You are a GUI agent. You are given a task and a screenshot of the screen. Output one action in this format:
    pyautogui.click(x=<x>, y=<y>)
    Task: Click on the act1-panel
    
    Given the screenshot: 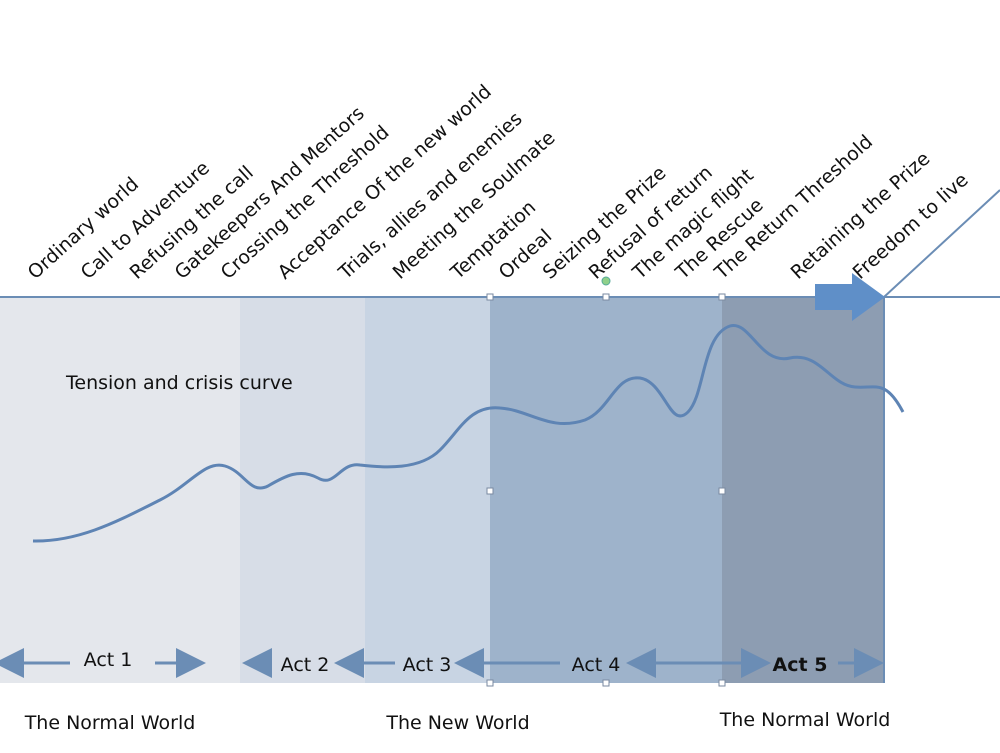 What is the action you would take?
    pyautogui.click(x=120, y=490)
    